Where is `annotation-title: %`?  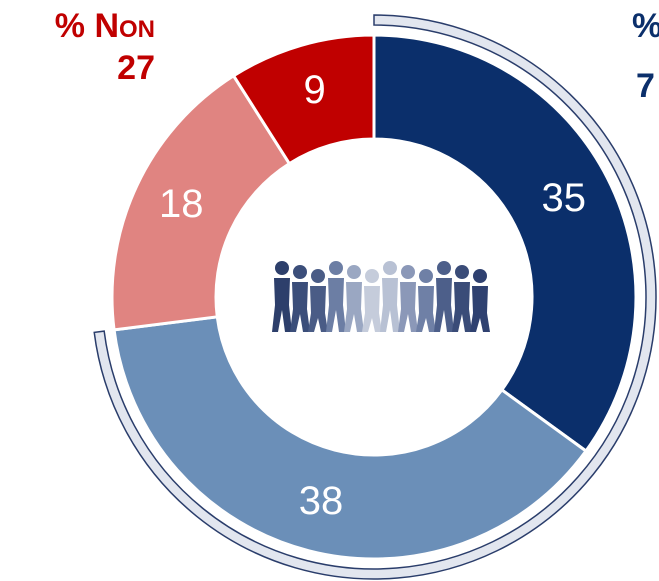 annotation-title: % is located at coordinates (645, 26).